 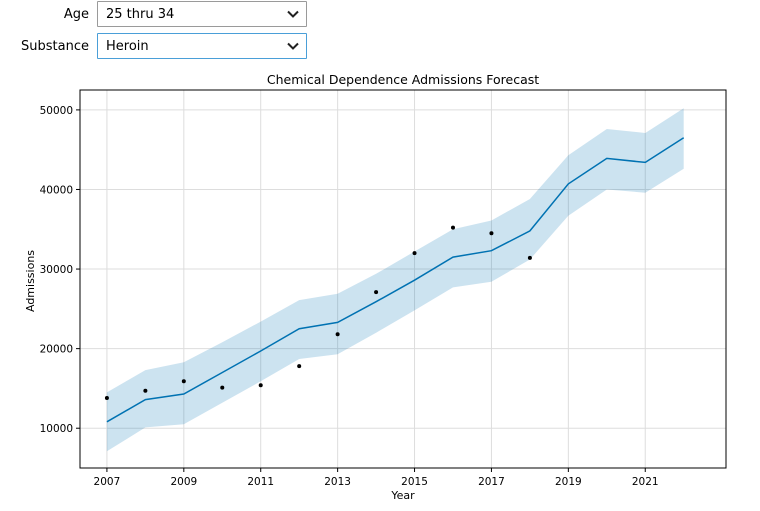 What do you see at coordinates (55, 46) in the screenshot?
I see `substance-label: Substance` at bounding box center [55, 46].